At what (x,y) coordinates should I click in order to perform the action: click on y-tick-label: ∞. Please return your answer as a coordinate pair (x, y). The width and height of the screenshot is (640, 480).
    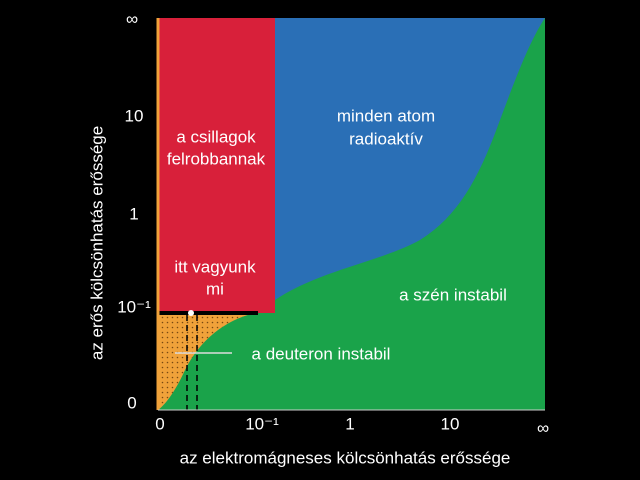
    Looking at the image, I should click on (132, 18).